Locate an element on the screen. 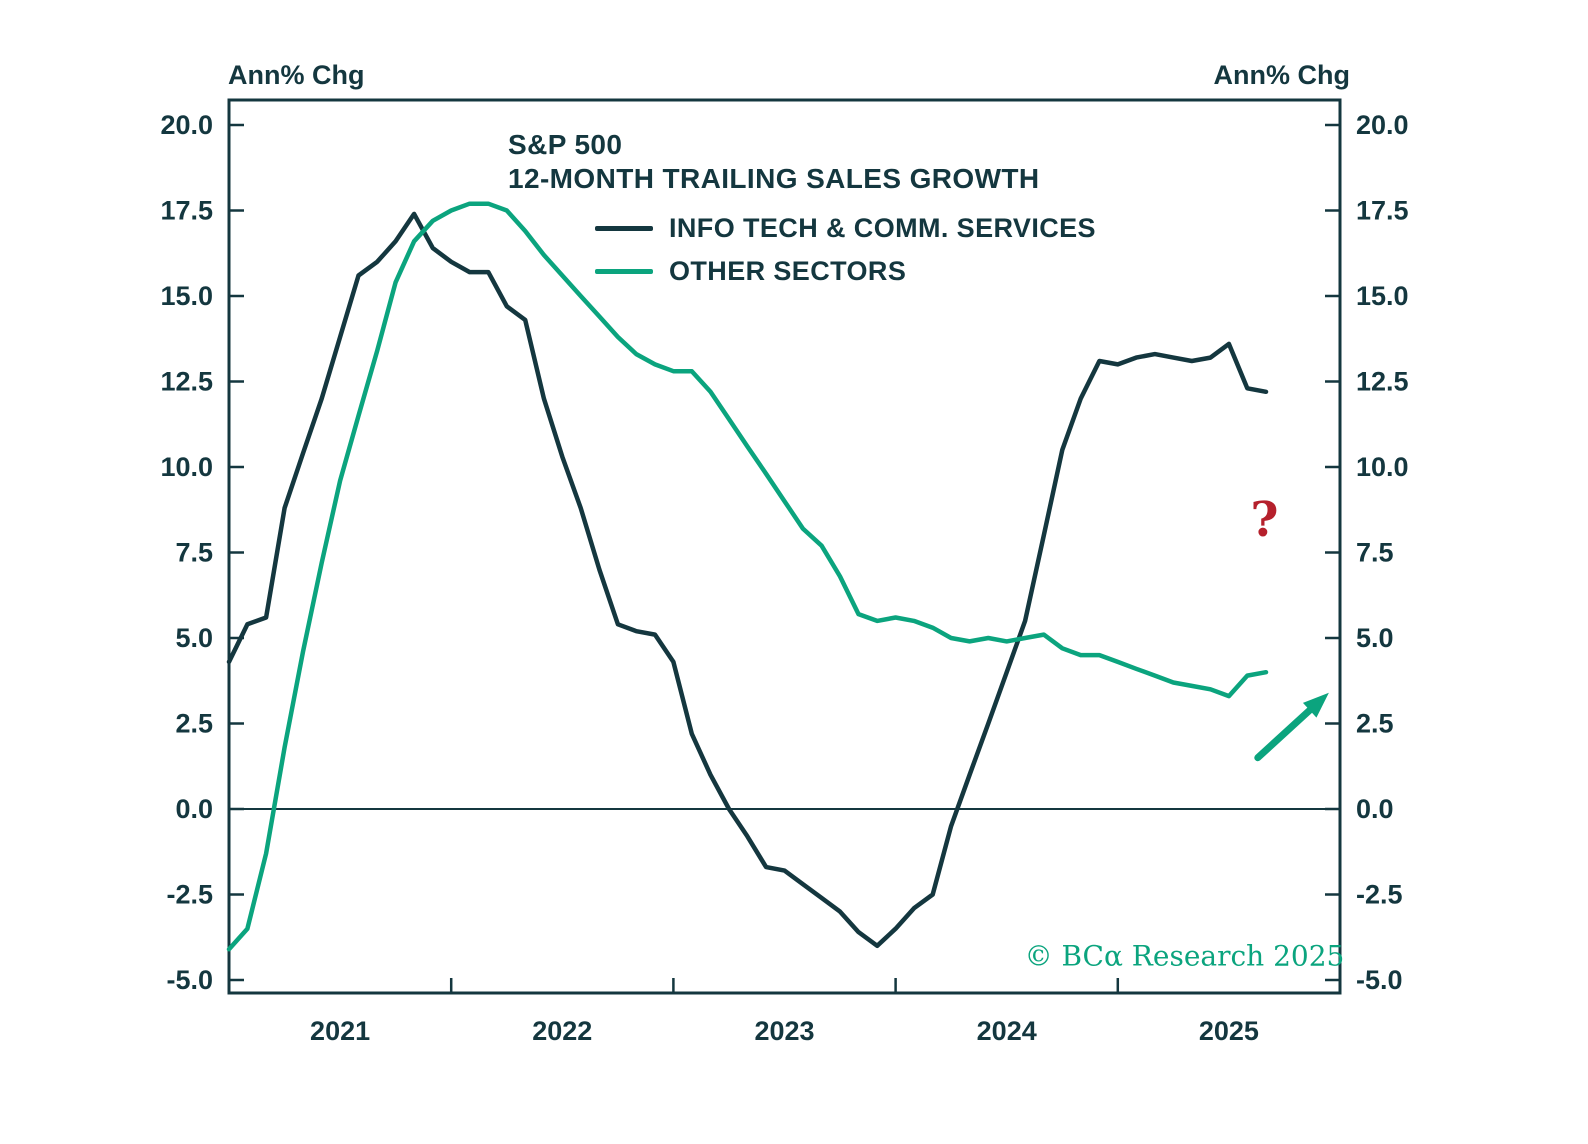 This screenshot has width=1588, height=1144. legend-line-sample-info-tech is located at coordinates (624, 228).